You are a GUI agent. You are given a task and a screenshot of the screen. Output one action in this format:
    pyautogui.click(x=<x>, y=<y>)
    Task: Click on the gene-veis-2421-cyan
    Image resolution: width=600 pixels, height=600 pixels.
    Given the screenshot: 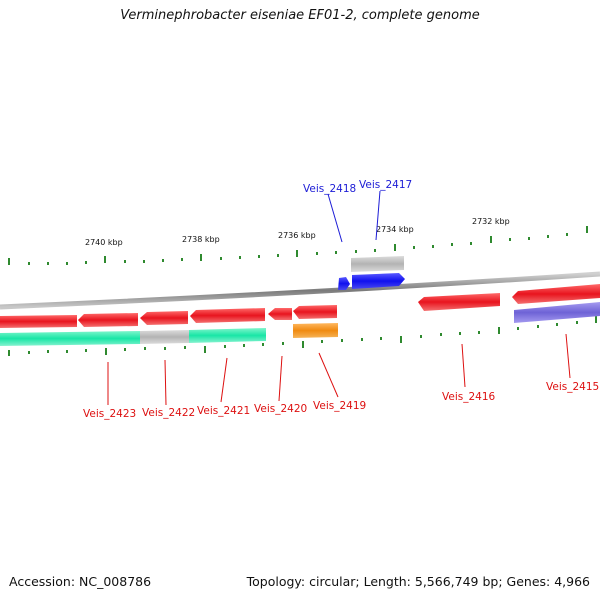 What is the action you would take?
    pyautogui.click(x=227, y=335)
    